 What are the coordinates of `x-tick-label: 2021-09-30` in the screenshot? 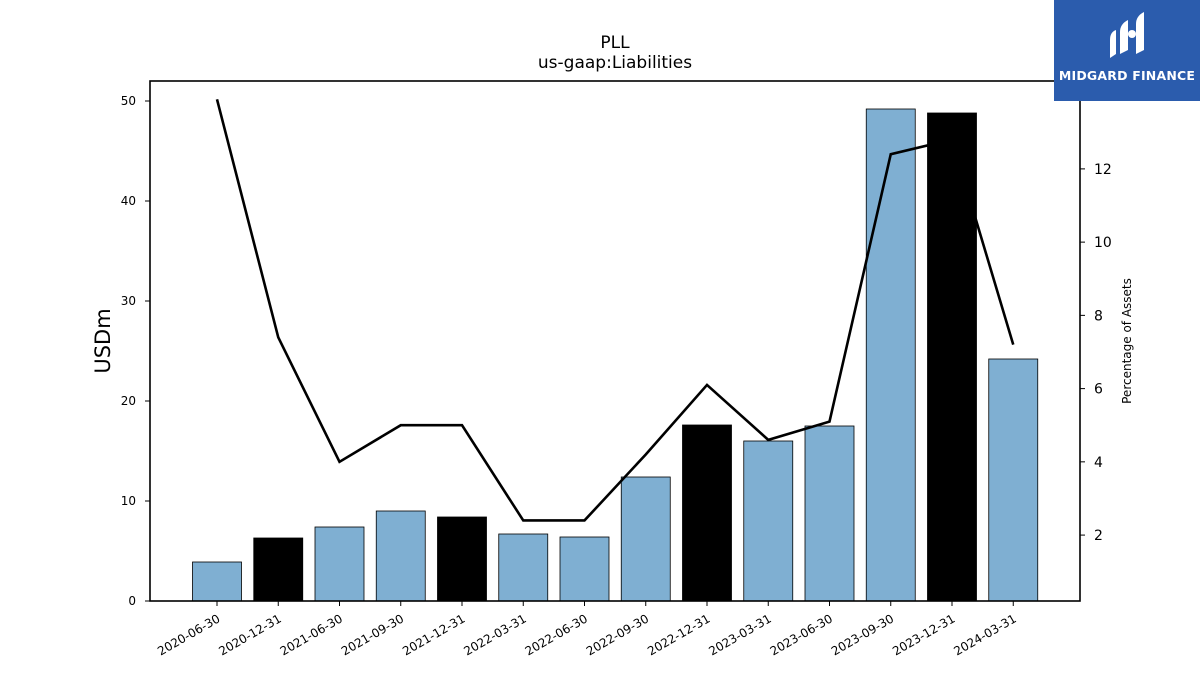 It's located at (372, 634).